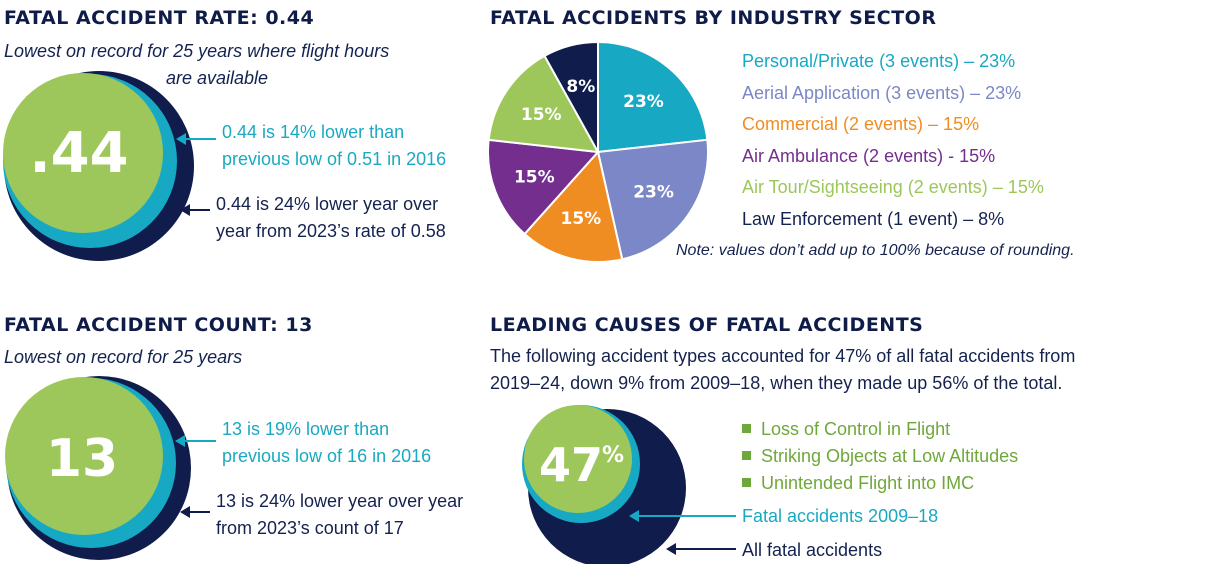  What do you see at coordinates (180, 441) in the screenshot?
I see `count-teal-arrowhead` at bounding box center [180, 441].